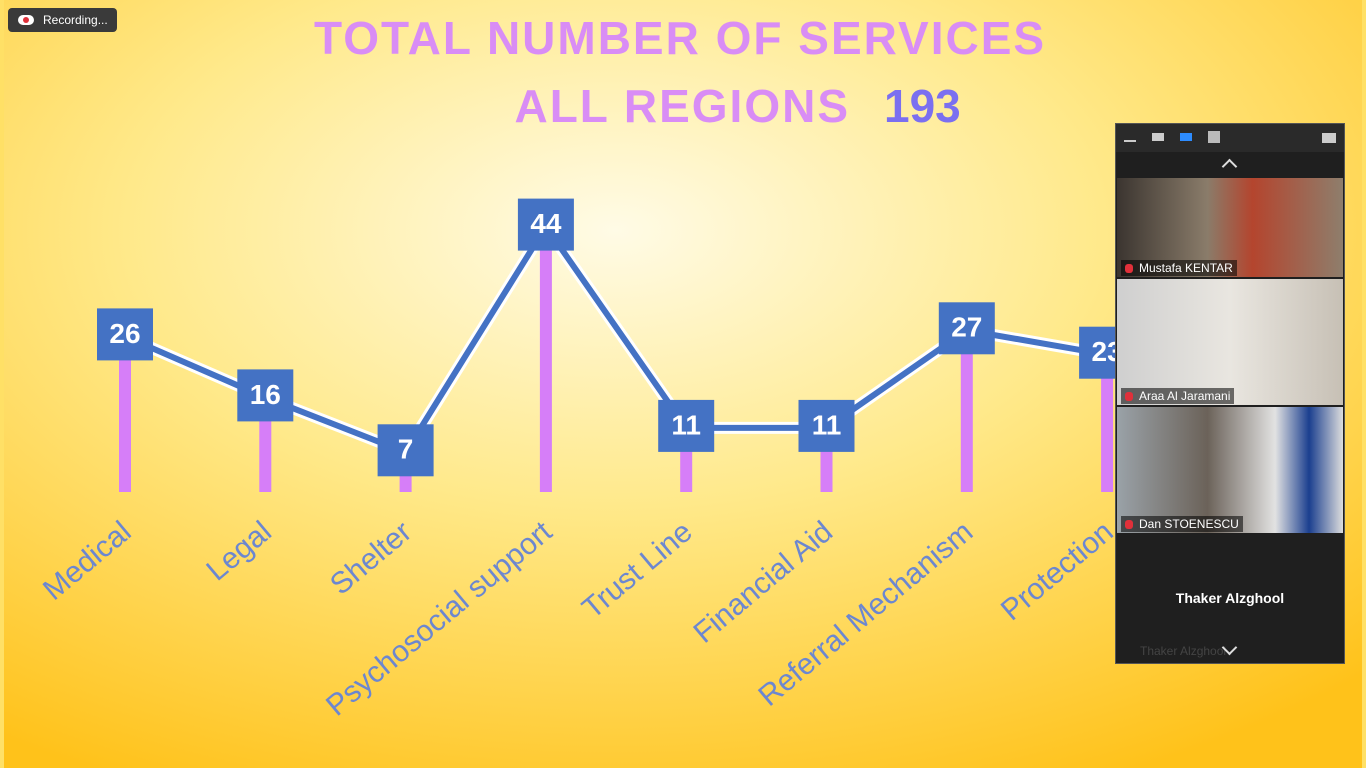 This screenshot has height=768, width=1366. What do you see at coordinates (922, 106) in the screenshot?
I see `total: 193` at bounding box center [922, 106].